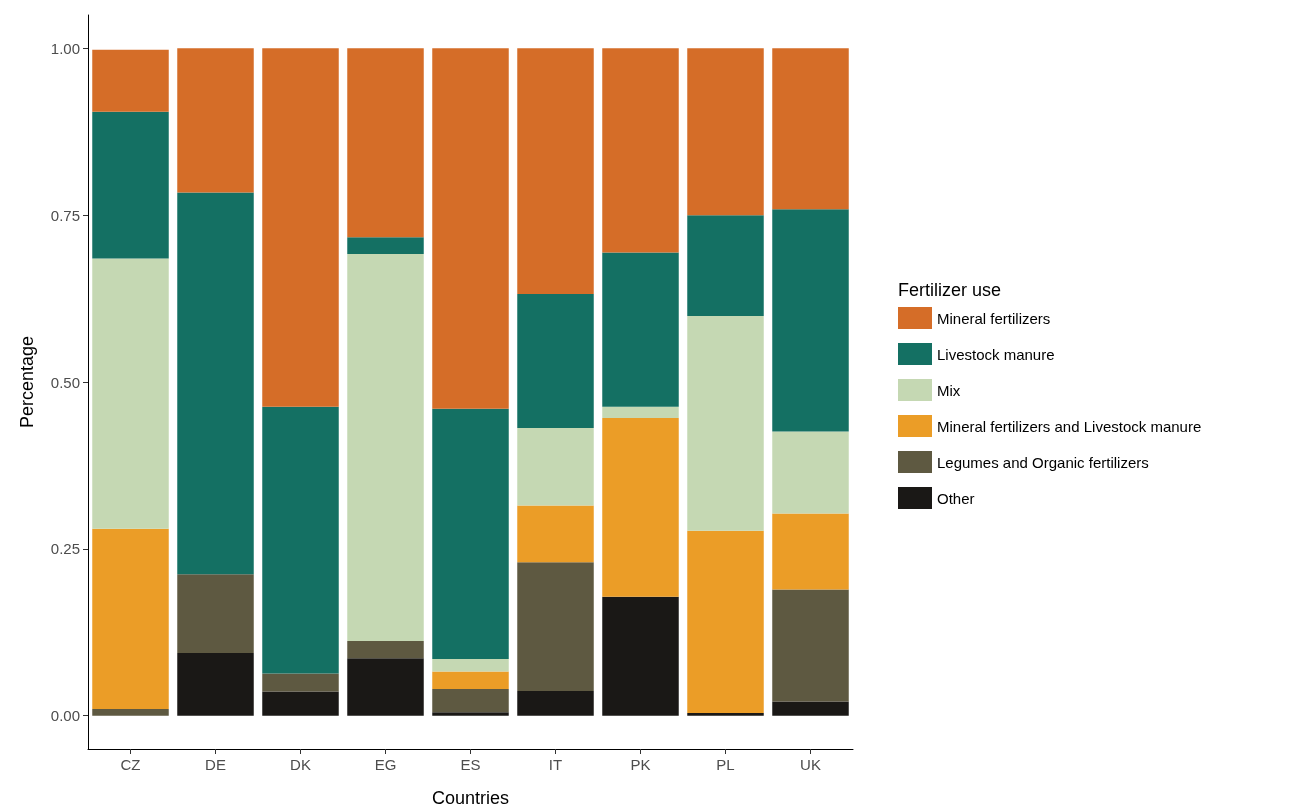 The image size is (1298, 812). I want to click on x-tick-label: UK, so click(810, 764).